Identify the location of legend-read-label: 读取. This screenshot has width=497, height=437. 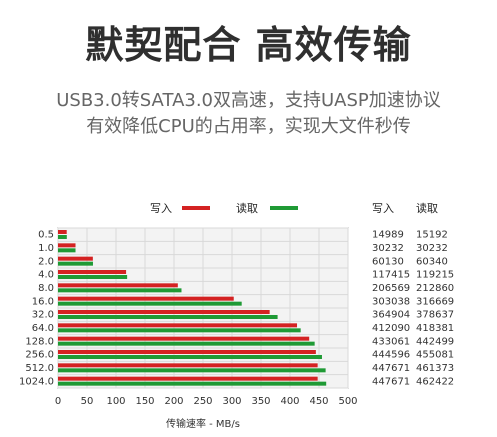
(247, 208).